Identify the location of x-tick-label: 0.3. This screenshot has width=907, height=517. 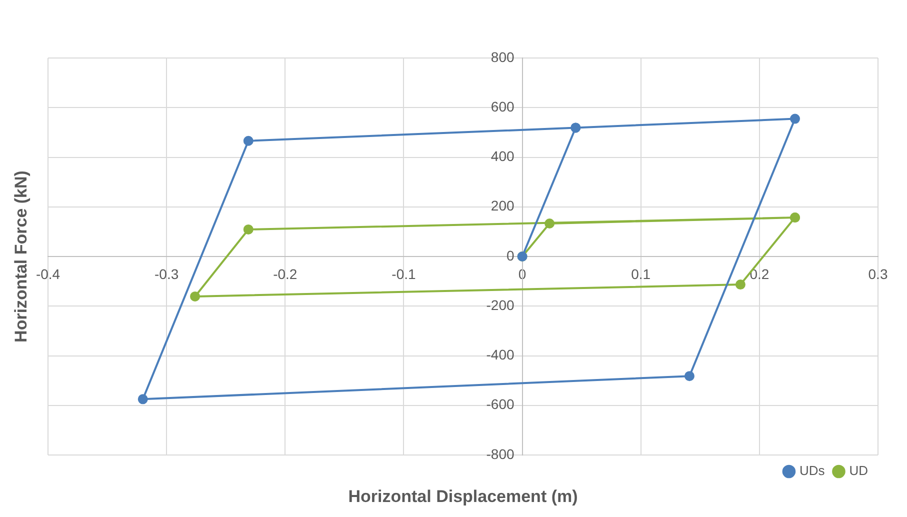
(878, 274).